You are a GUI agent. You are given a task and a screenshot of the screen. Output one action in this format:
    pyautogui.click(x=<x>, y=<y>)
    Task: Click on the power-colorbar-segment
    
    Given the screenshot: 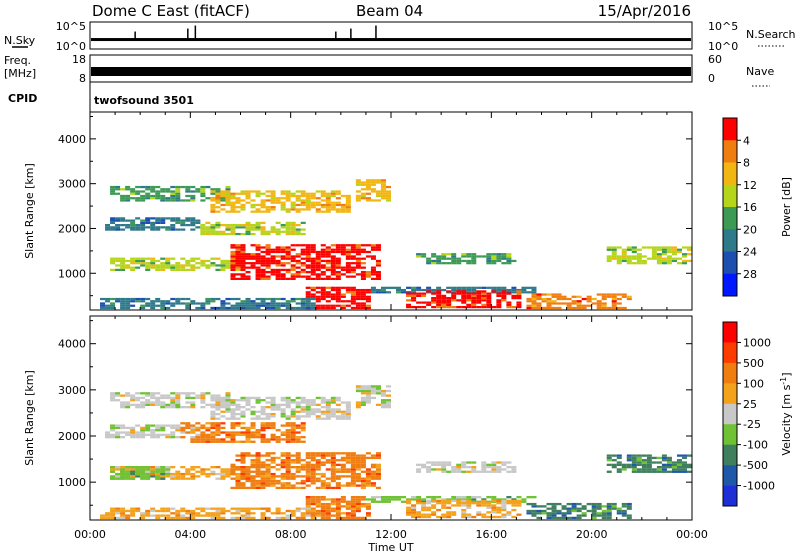 What is the action you would take?
    pyautogui.click(x=730, y=285)
    